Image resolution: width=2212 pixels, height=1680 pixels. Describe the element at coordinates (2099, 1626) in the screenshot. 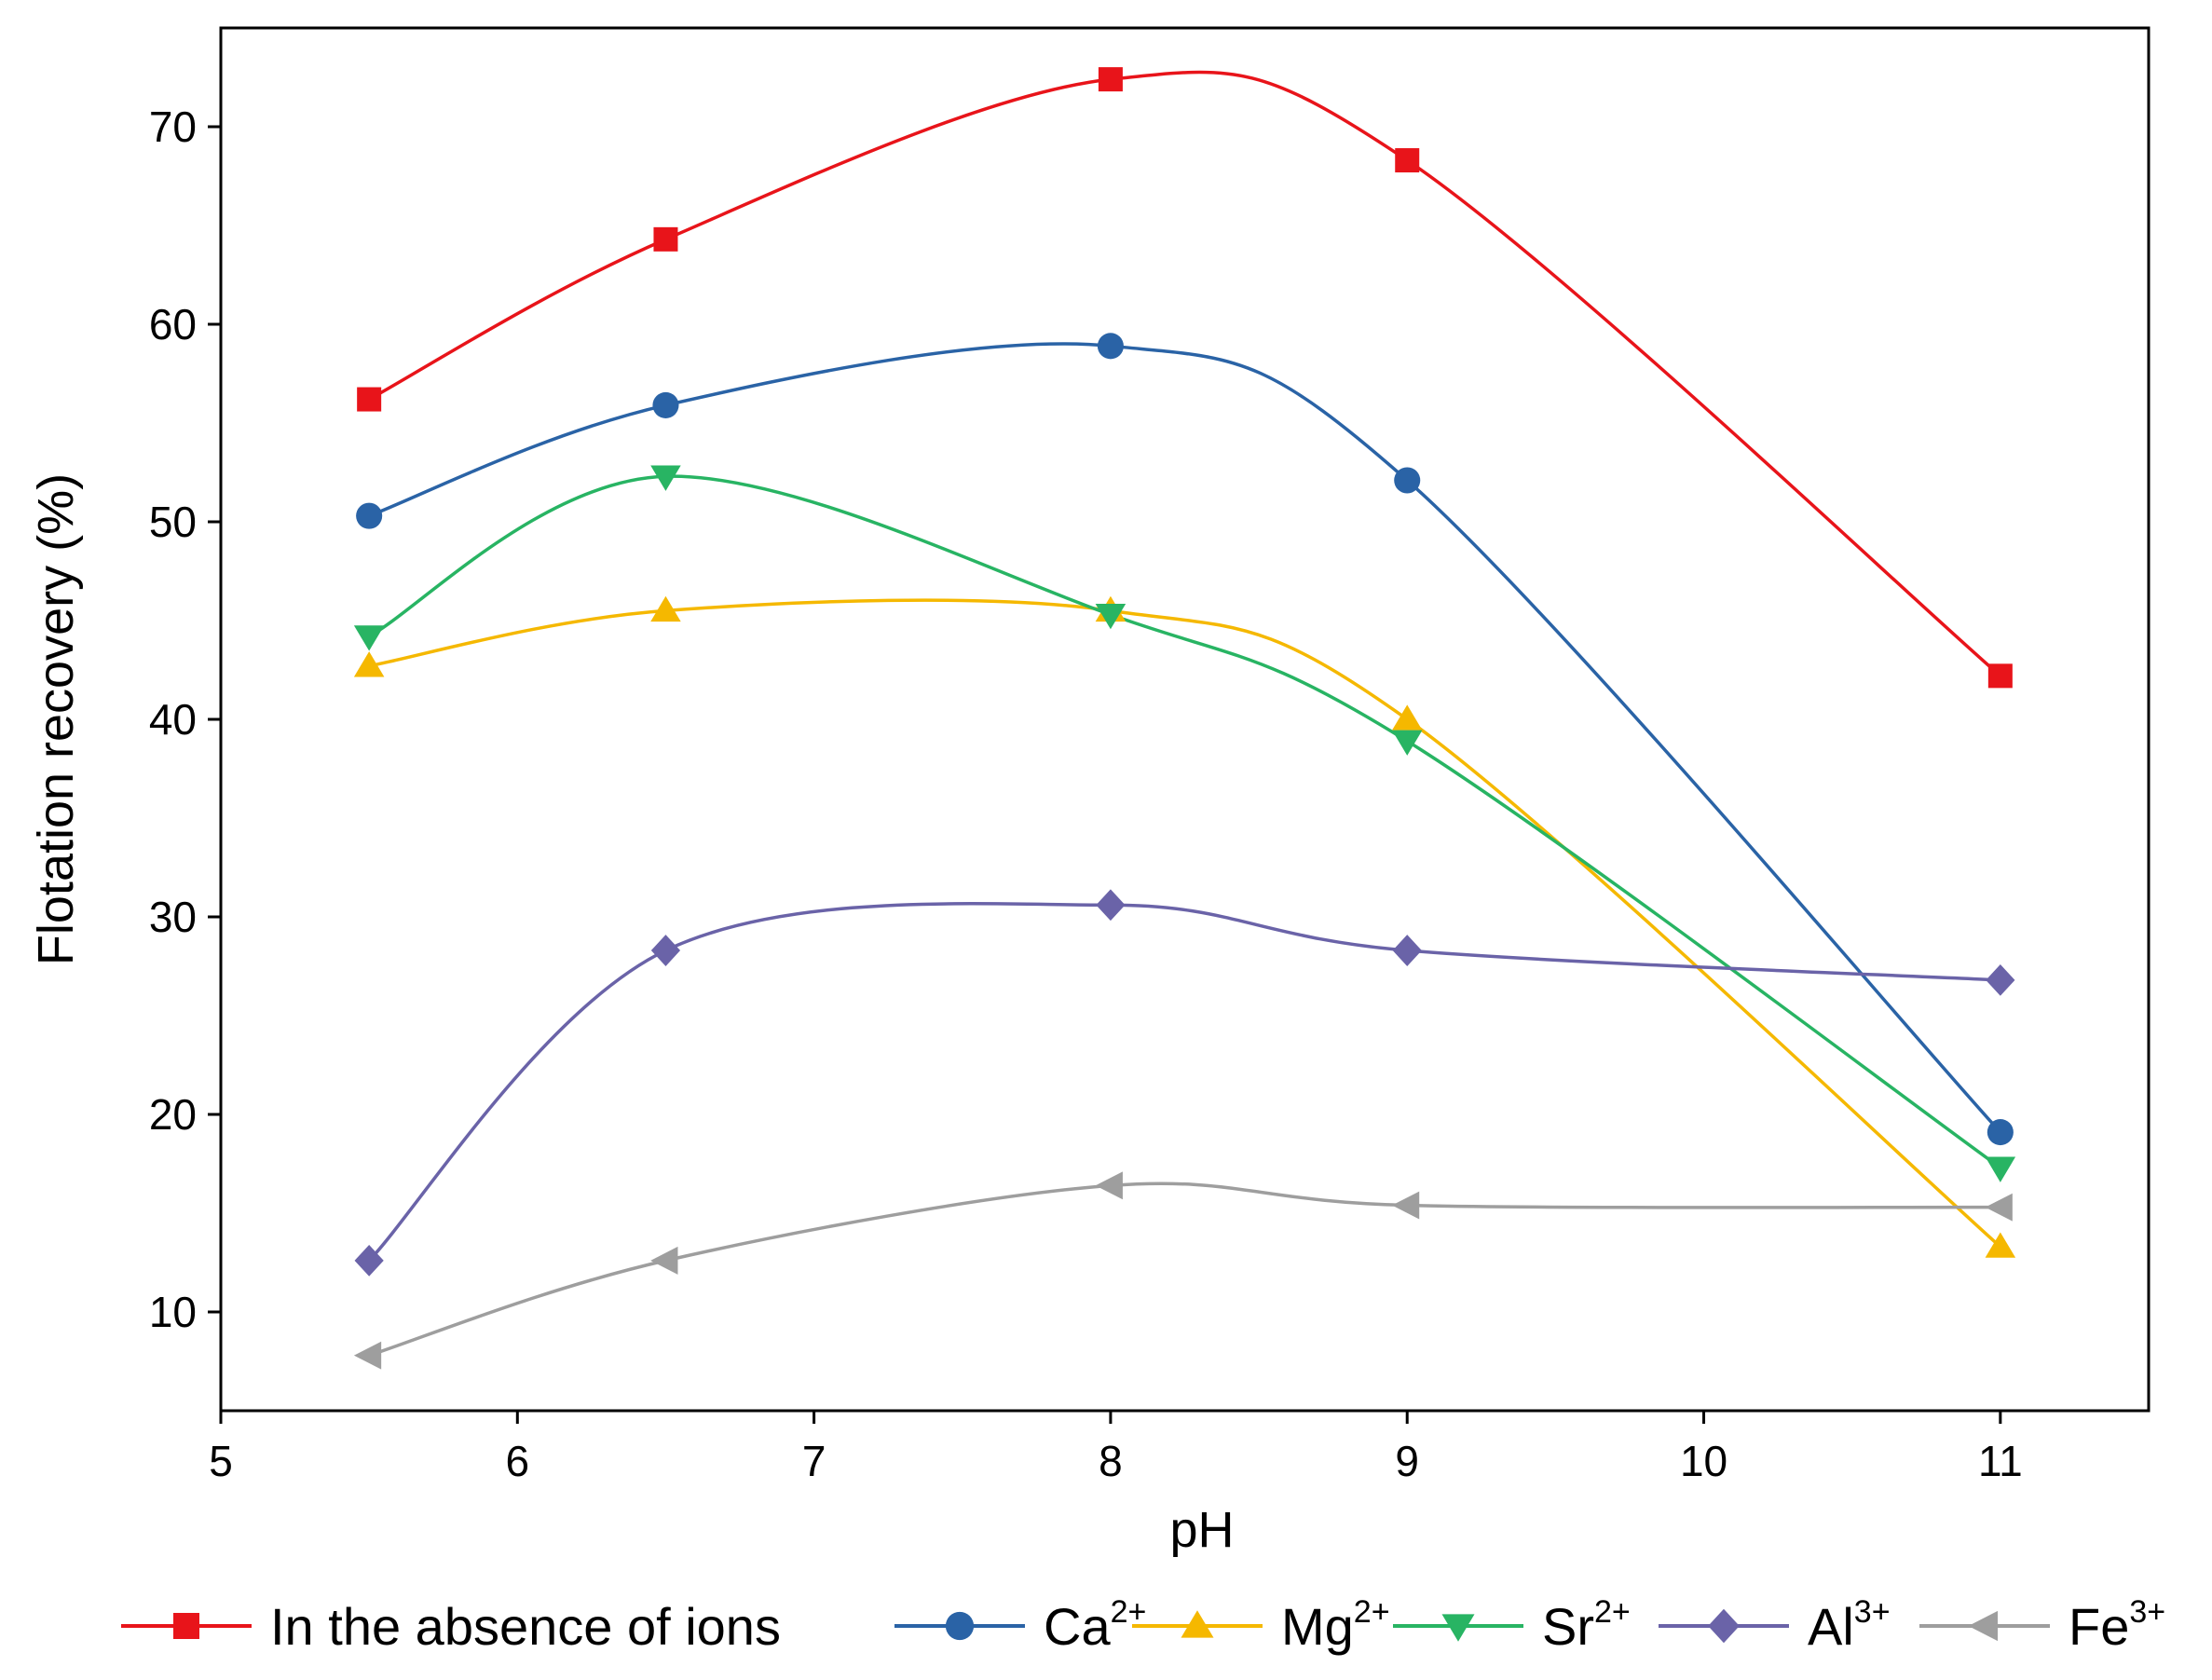

I see `legend-label-text: Fe` at that location.